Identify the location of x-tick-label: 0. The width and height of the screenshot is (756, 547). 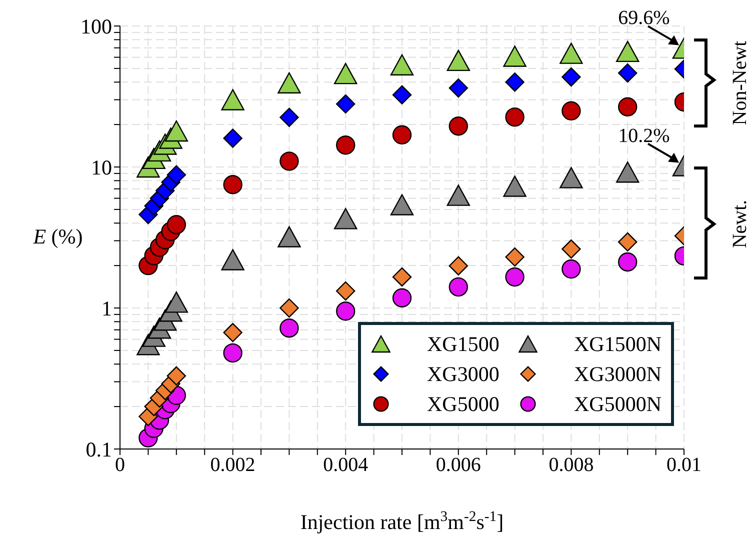
(120, 465).